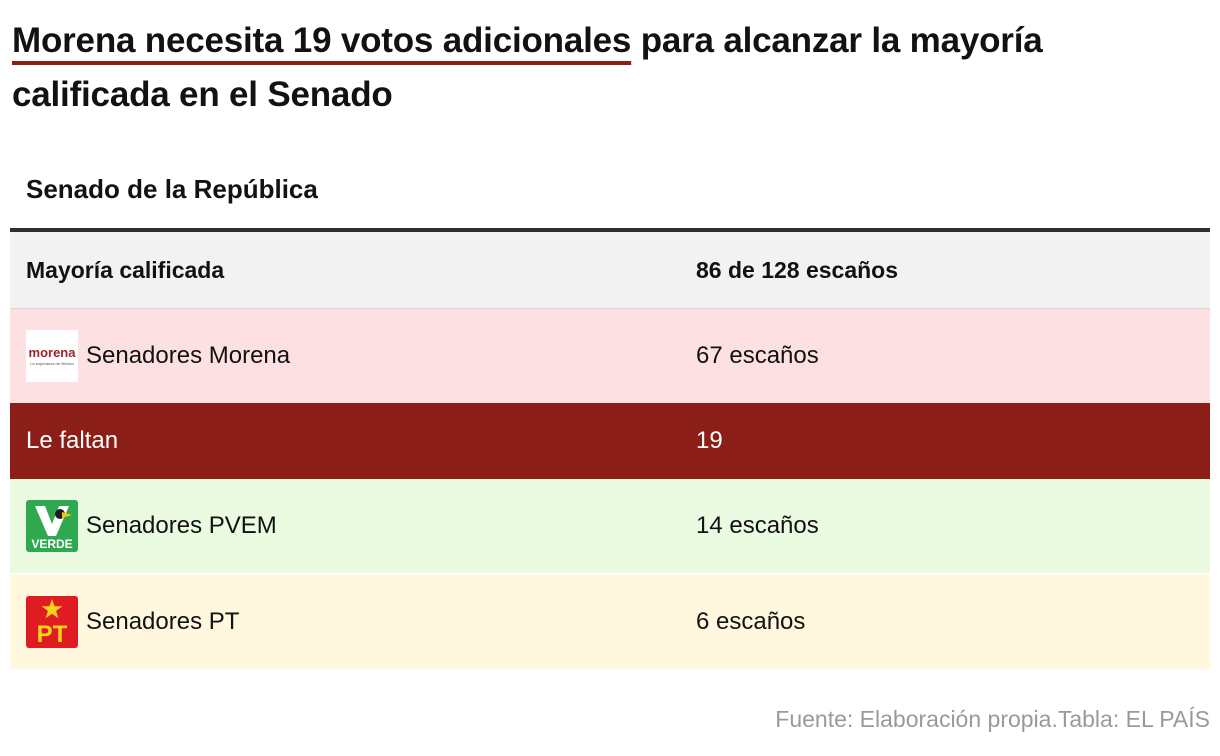  I want to click on table-subtitle: Senado de la República, so click(172, 189).